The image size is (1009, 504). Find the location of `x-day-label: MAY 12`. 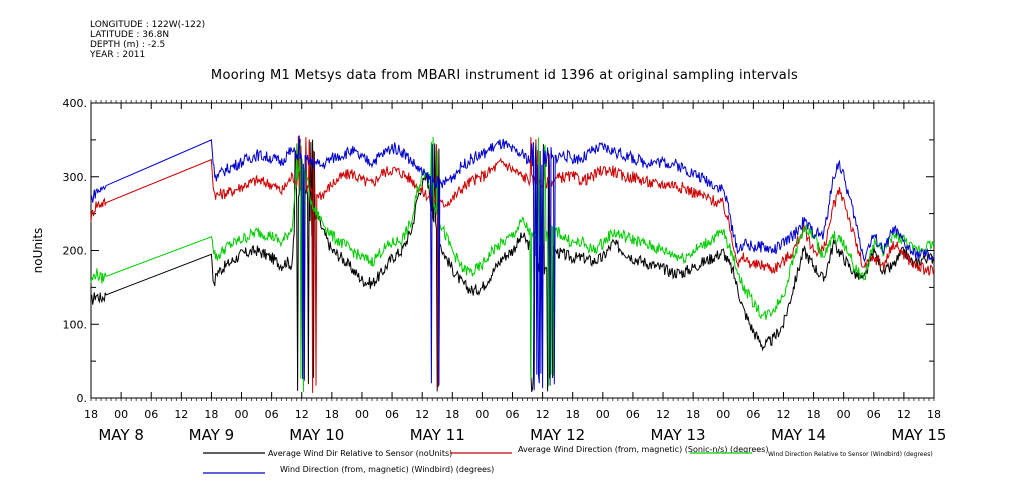

x-day-label: MAY 12 is located at coordinates (557, 435).